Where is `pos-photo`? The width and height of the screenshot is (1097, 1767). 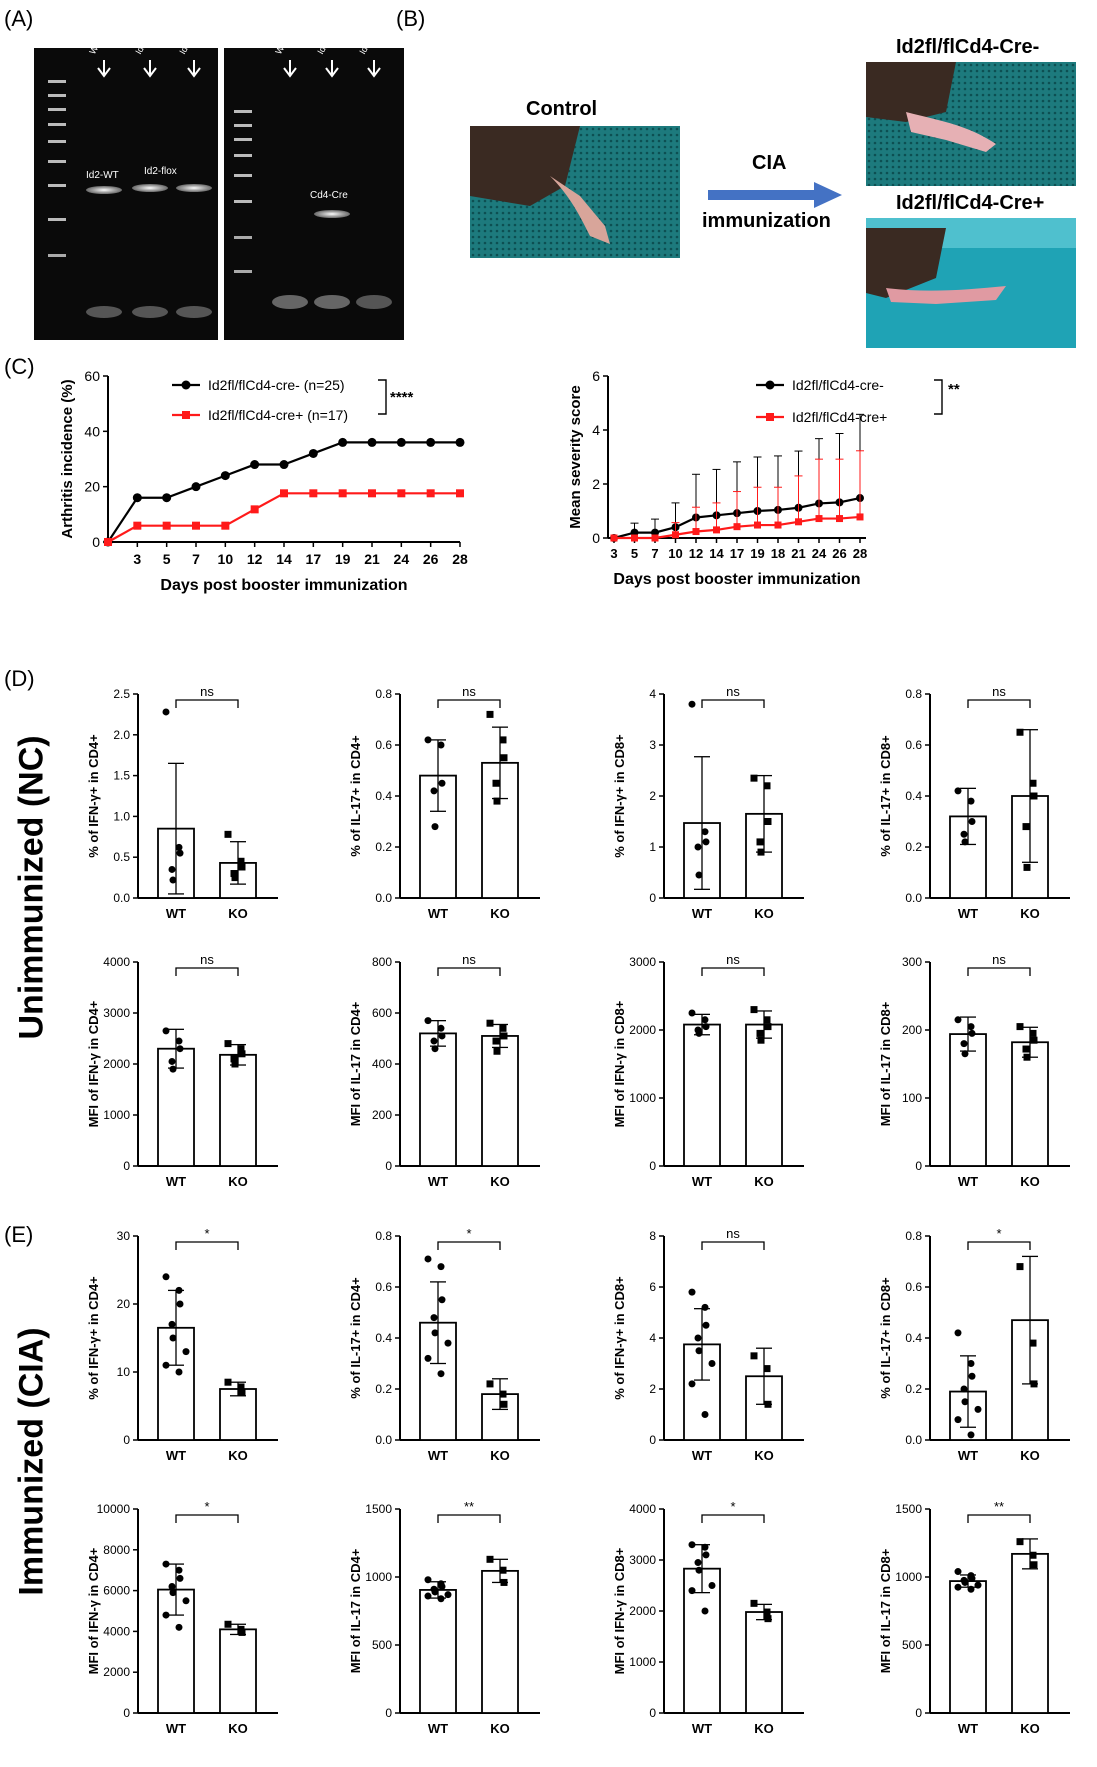 pos-photo is located at coordinates (971, 283).